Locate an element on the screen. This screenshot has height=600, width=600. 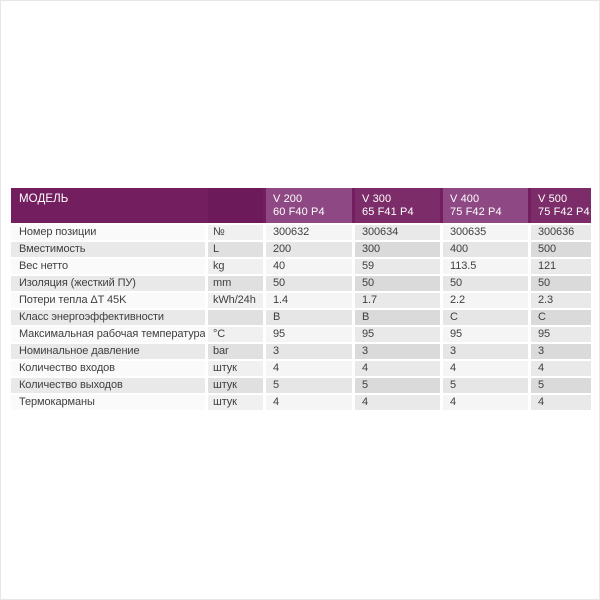
spec-label: Термокарманы is located at coordinates (108, 402).